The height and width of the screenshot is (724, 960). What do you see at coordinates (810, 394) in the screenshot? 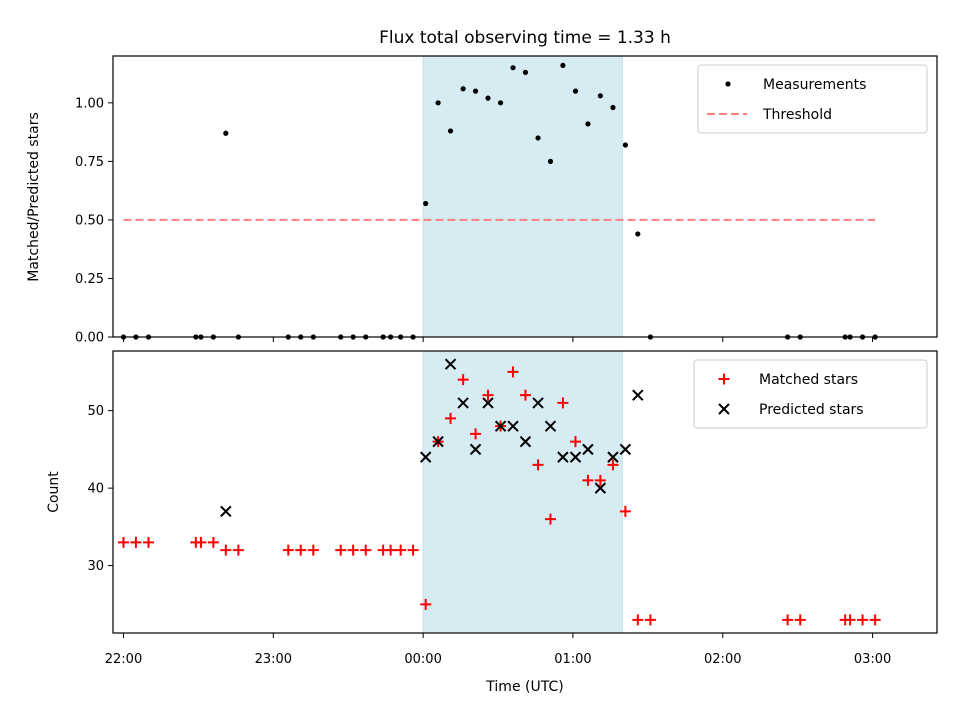
I see `legend: Matched stars Predicted stars` at bounding box center [810, 394].